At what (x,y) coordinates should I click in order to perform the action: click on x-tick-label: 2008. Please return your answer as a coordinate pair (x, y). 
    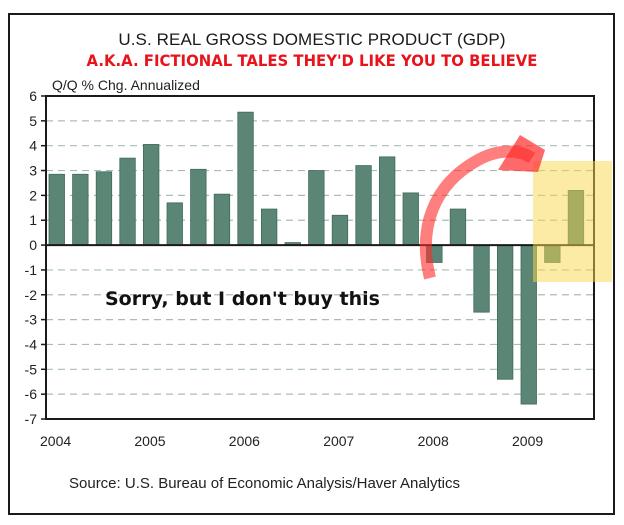
    Looking at the image, I should click on (433, 441).